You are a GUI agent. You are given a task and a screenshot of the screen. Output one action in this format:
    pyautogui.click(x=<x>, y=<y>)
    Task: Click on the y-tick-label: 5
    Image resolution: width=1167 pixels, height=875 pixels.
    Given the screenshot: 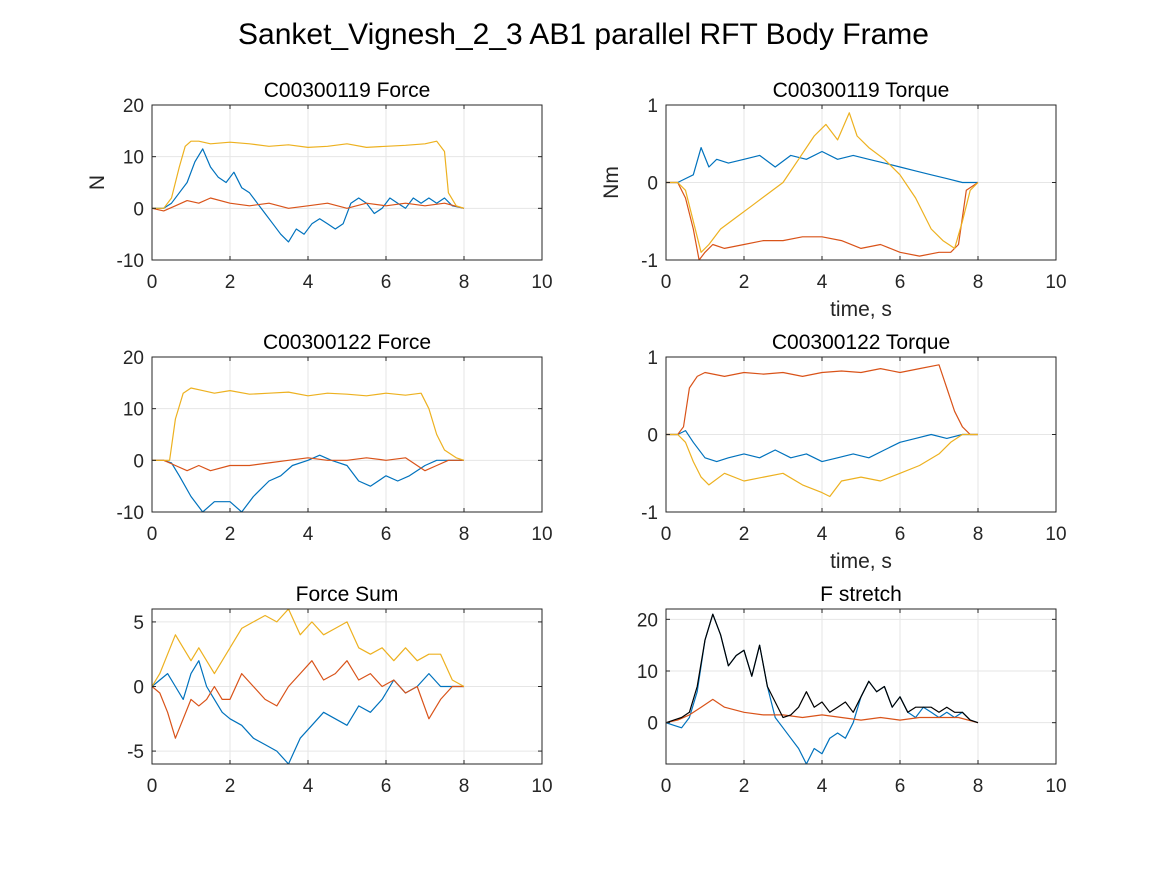 What is the action you would take?
    pyautogui.click(x=138, y=623)
    